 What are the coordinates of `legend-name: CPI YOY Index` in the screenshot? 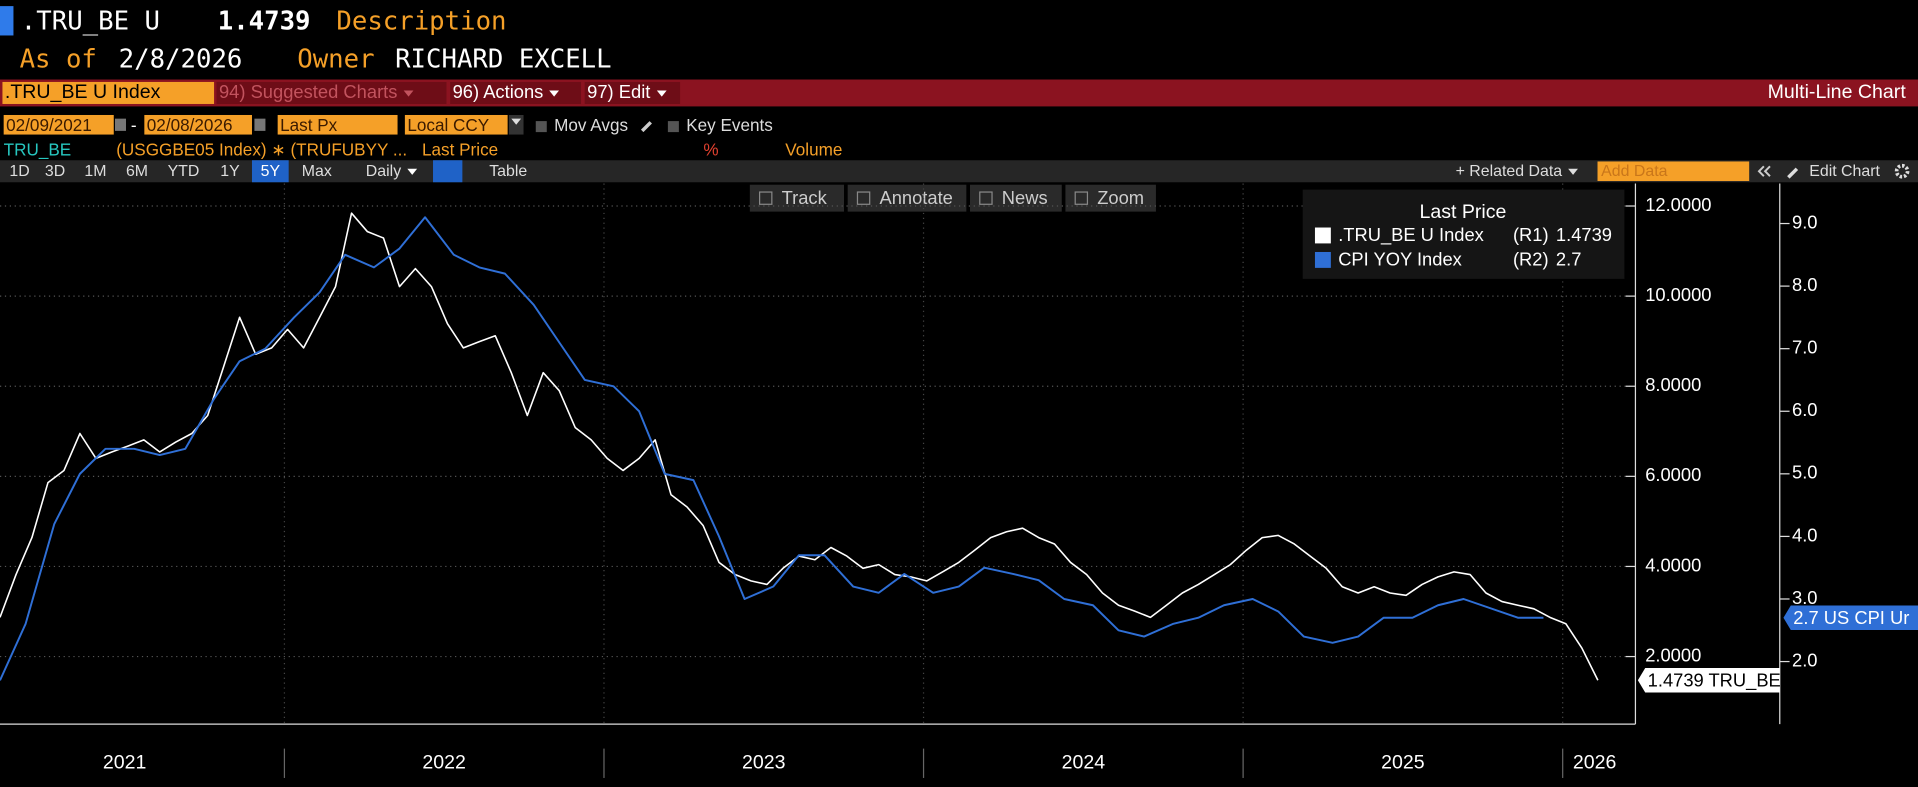 It's located at (1400, 258).